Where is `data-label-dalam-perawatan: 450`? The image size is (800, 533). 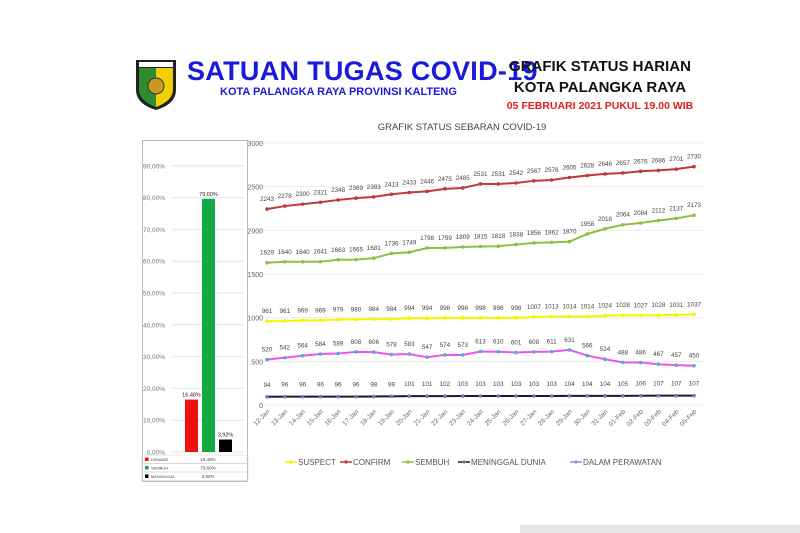
data-label-dalam-perawatan: 450 is located at coordinates (694, 356).